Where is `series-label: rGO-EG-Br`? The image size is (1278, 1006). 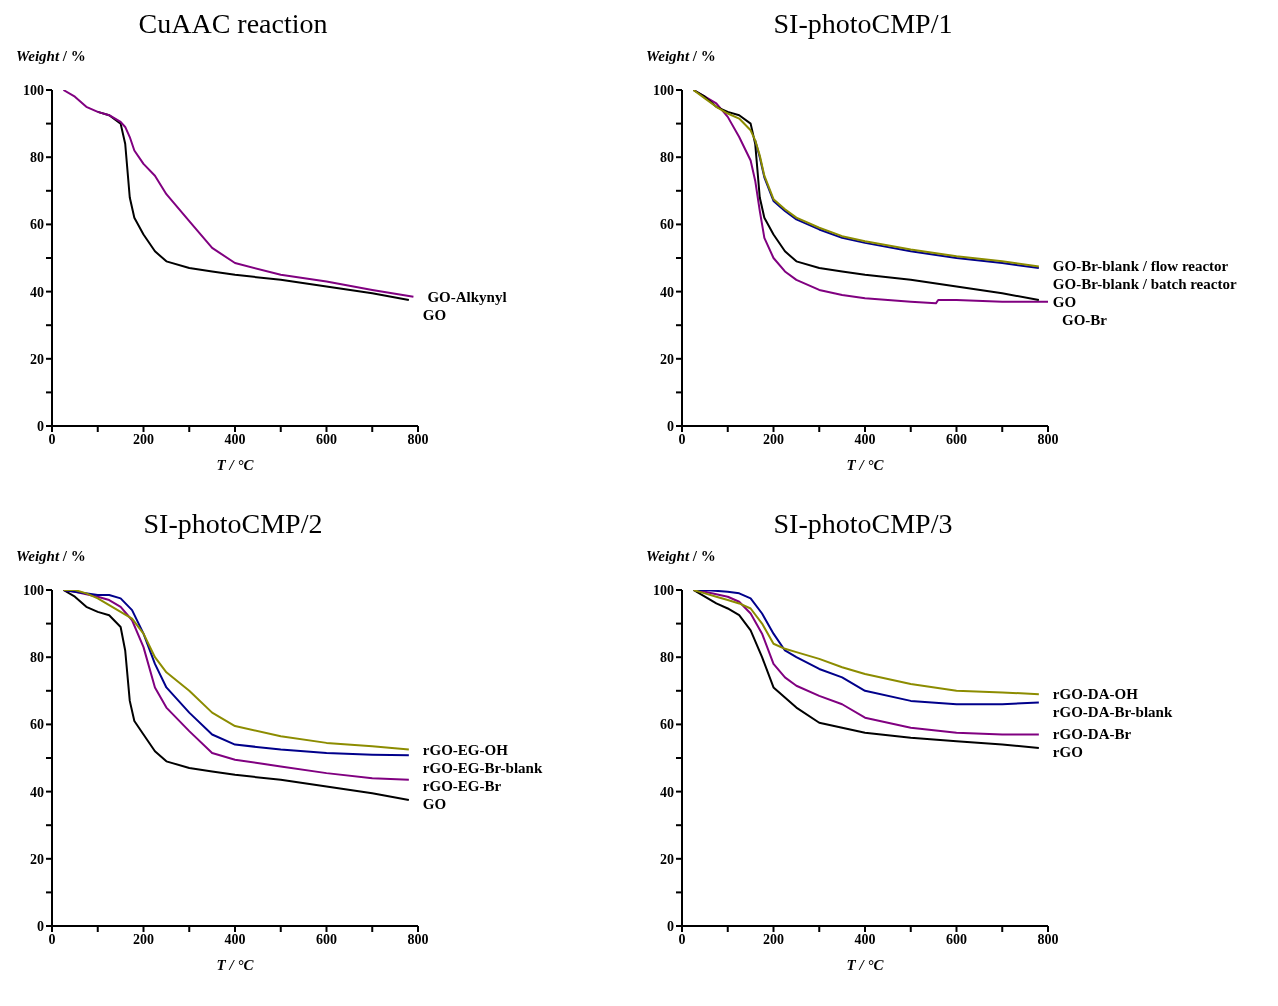 series-label: rGO-EG-Br is located at coordinates (462, 785).